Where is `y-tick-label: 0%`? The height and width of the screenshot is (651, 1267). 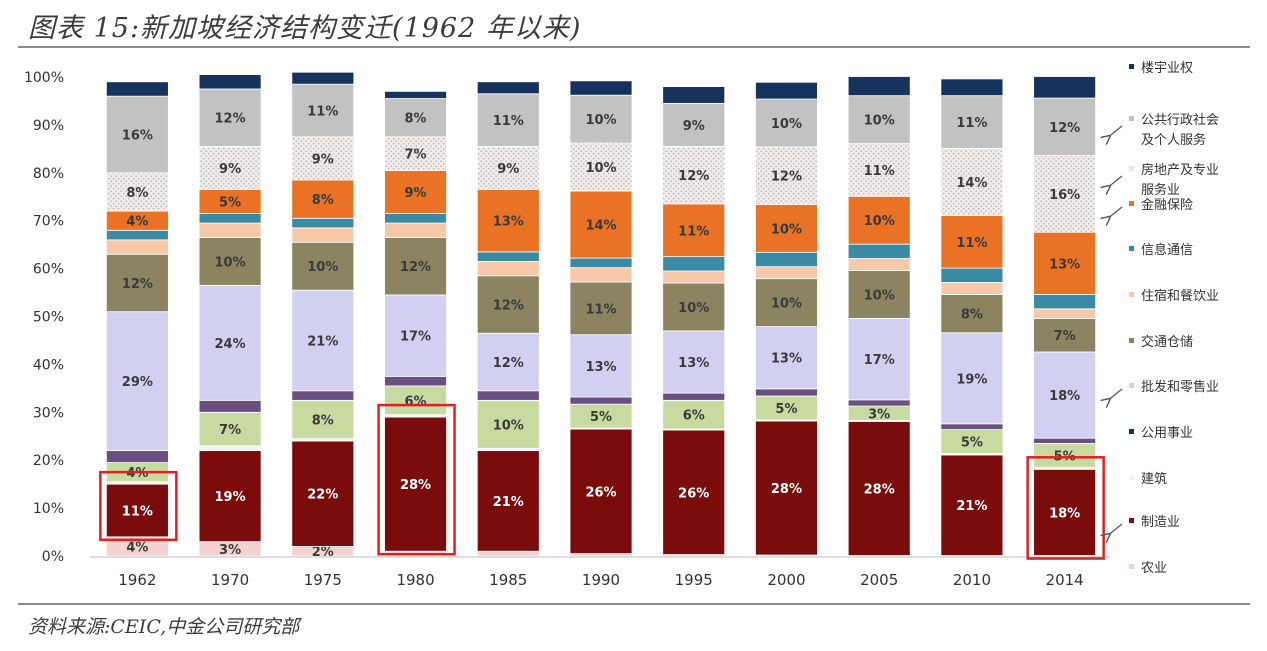
y-tick-label: 0% is located at coordinates (53, 557).